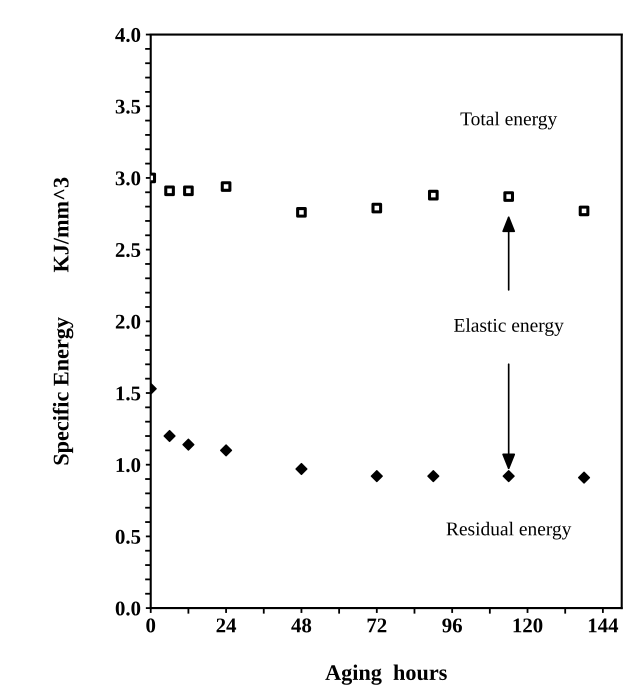  What do you see at coordinates (509, 531) in the screenshot?
I see `annotation: Residual energy` at bounding box center [509, 531].